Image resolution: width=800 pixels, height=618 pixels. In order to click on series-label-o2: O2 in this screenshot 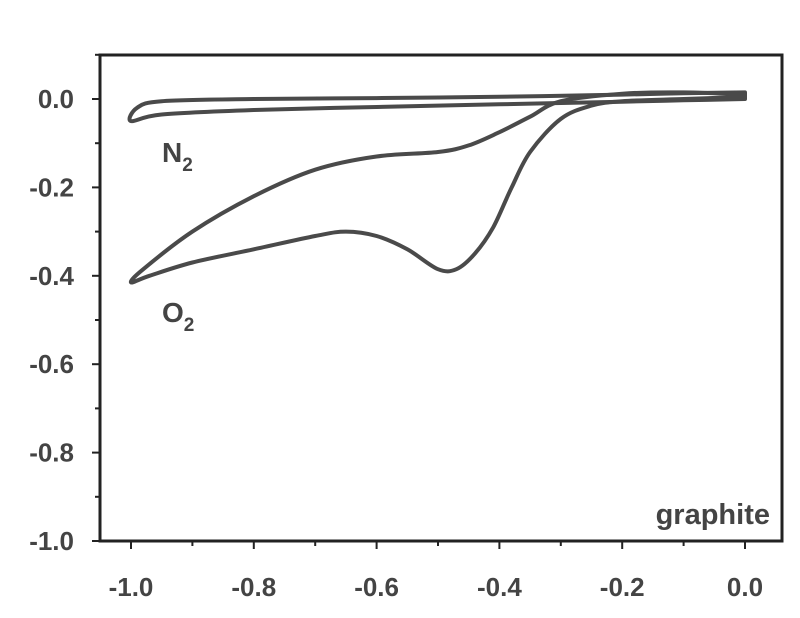, I will do `click(178, 316)`.